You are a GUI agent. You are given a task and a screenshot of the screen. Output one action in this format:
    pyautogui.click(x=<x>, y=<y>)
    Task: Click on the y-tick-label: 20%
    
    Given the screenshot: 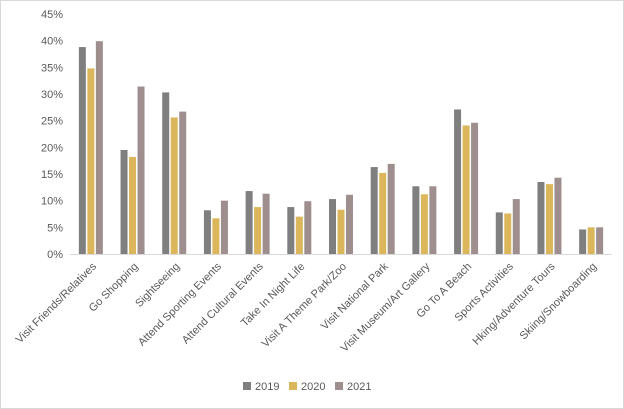 What is the action you would take?
    pyautogui.click(x=52, y=148)
    